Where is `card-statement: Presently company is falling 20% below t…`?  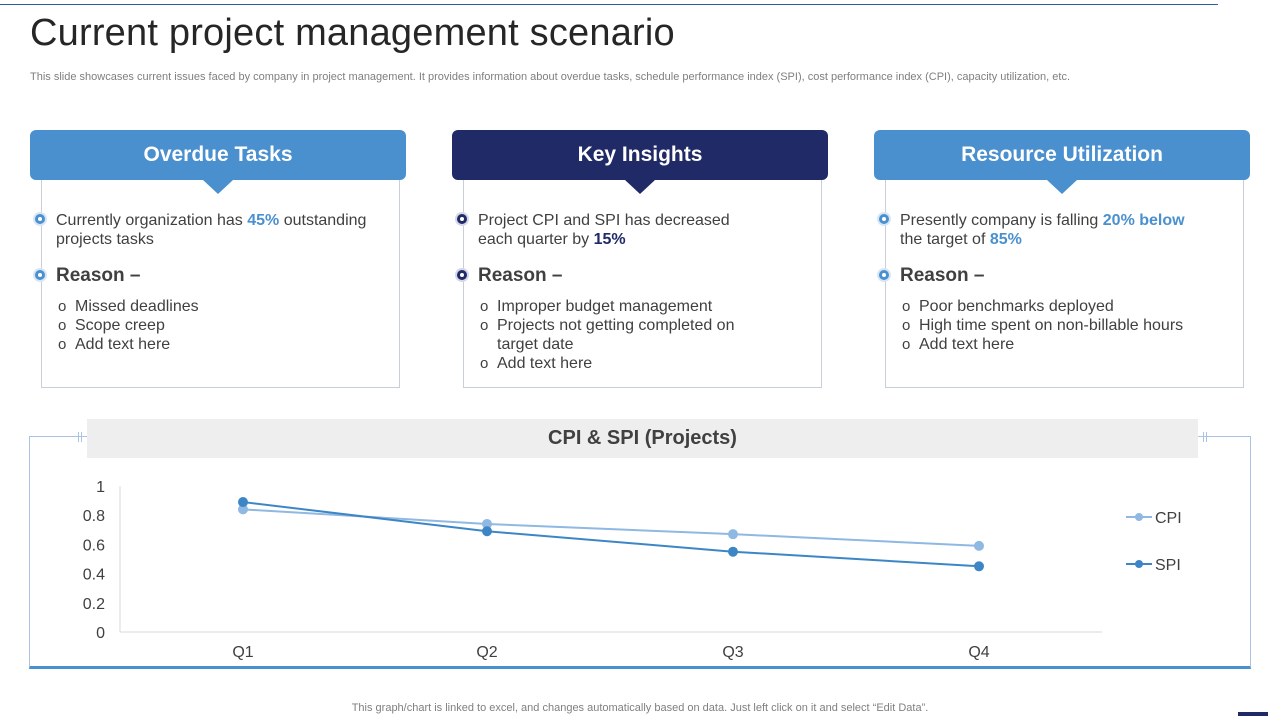
card-statement: Presently company is falling 20% below t… is located at coordinates (1050, 230).